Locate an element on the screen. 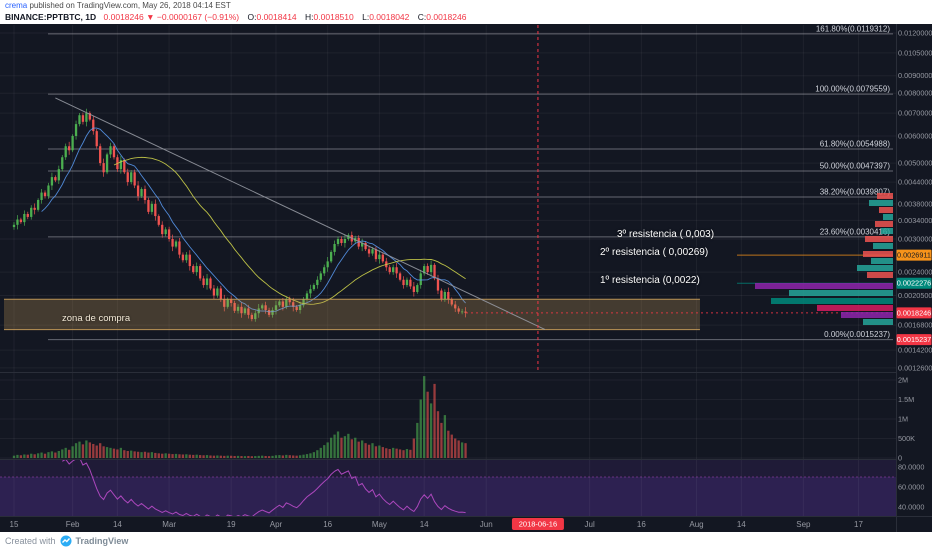 The width and height of the screenshot is (932, 550). volume-tick-label: 1.5M is located at coordinates (906, 399).